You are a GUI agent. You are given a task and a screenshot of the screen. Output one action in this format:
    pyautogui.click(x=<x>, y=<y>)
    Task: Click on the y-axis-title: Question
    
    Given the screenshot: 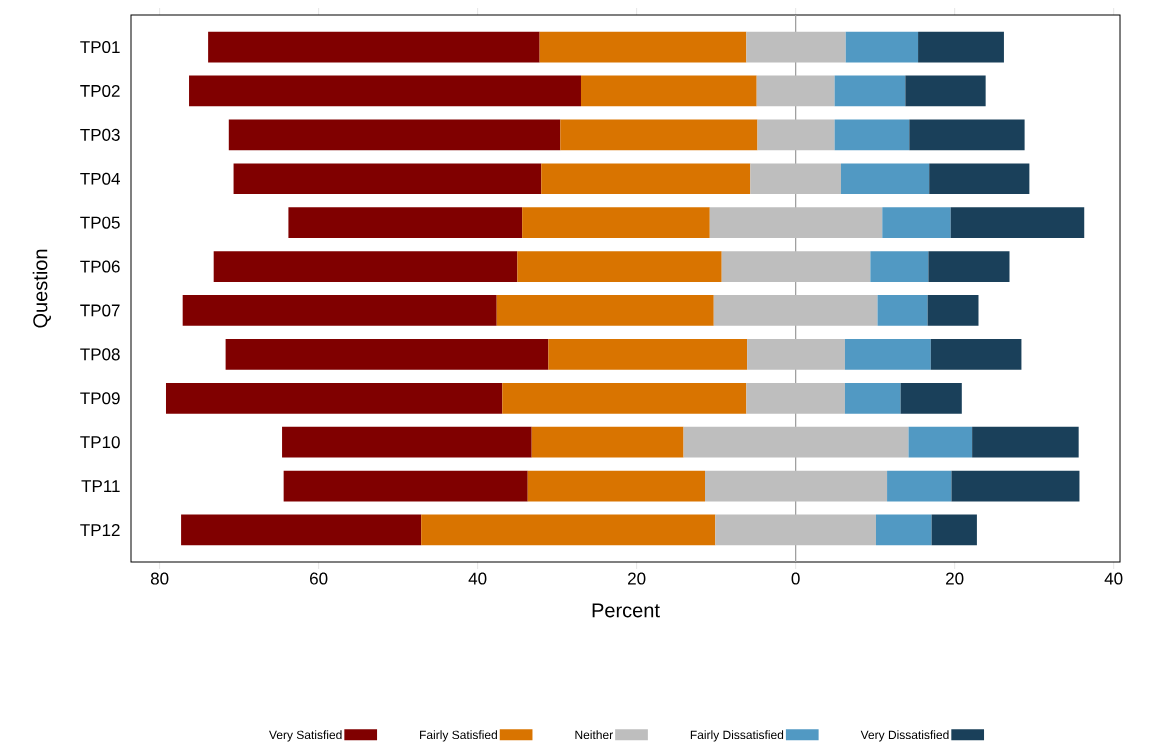 What is the action you would take?
    pyautogui.click(x=41, y=289)
    